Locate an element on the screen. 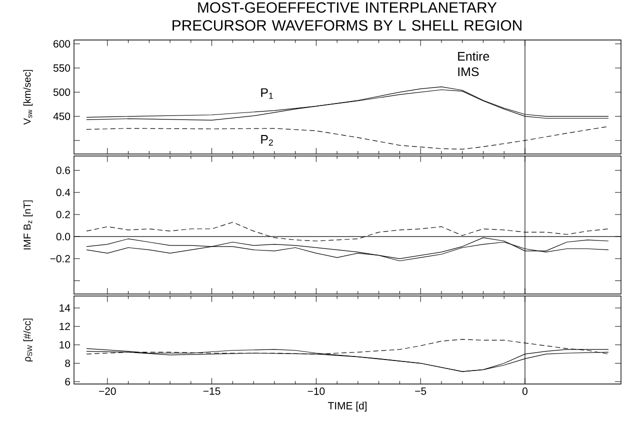  y-tick-label: 8 is located at coordinates (67, 363).